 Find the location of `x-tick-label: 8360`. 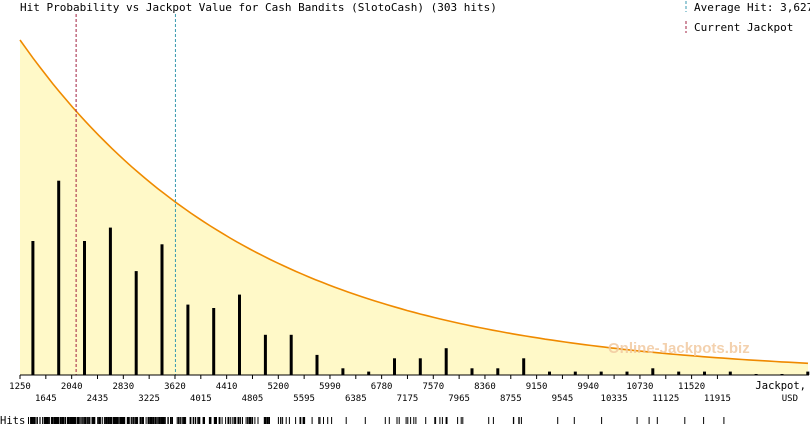

x-tick-label: 8360 is located at coordinates (485, 387).